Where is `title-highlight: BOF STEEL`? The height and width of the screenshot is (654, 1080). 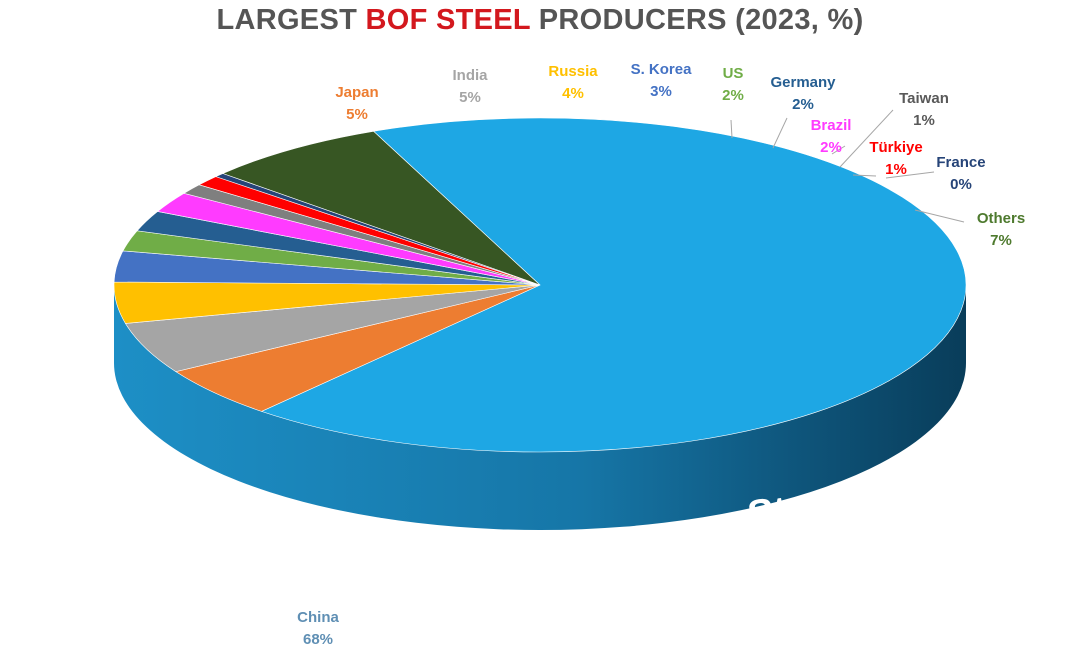
title-highlight: BOF STEEL is located at coordinates (448, 20).